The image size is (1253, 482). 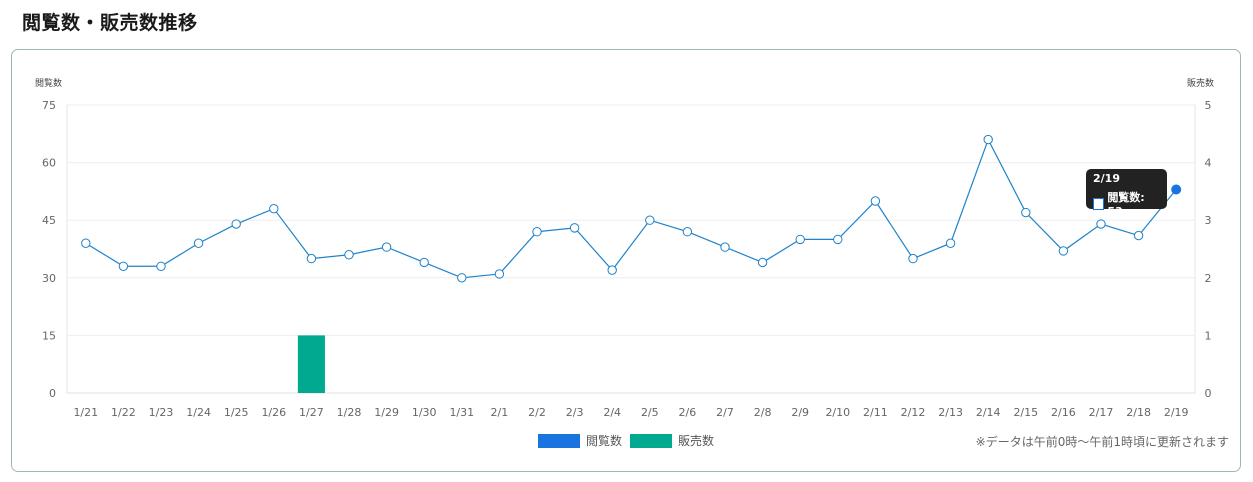 What do you see at coordinates (1099, 203) in the screenshot?
I see `tooltip-color-box` at bounding box center [1099, 203].